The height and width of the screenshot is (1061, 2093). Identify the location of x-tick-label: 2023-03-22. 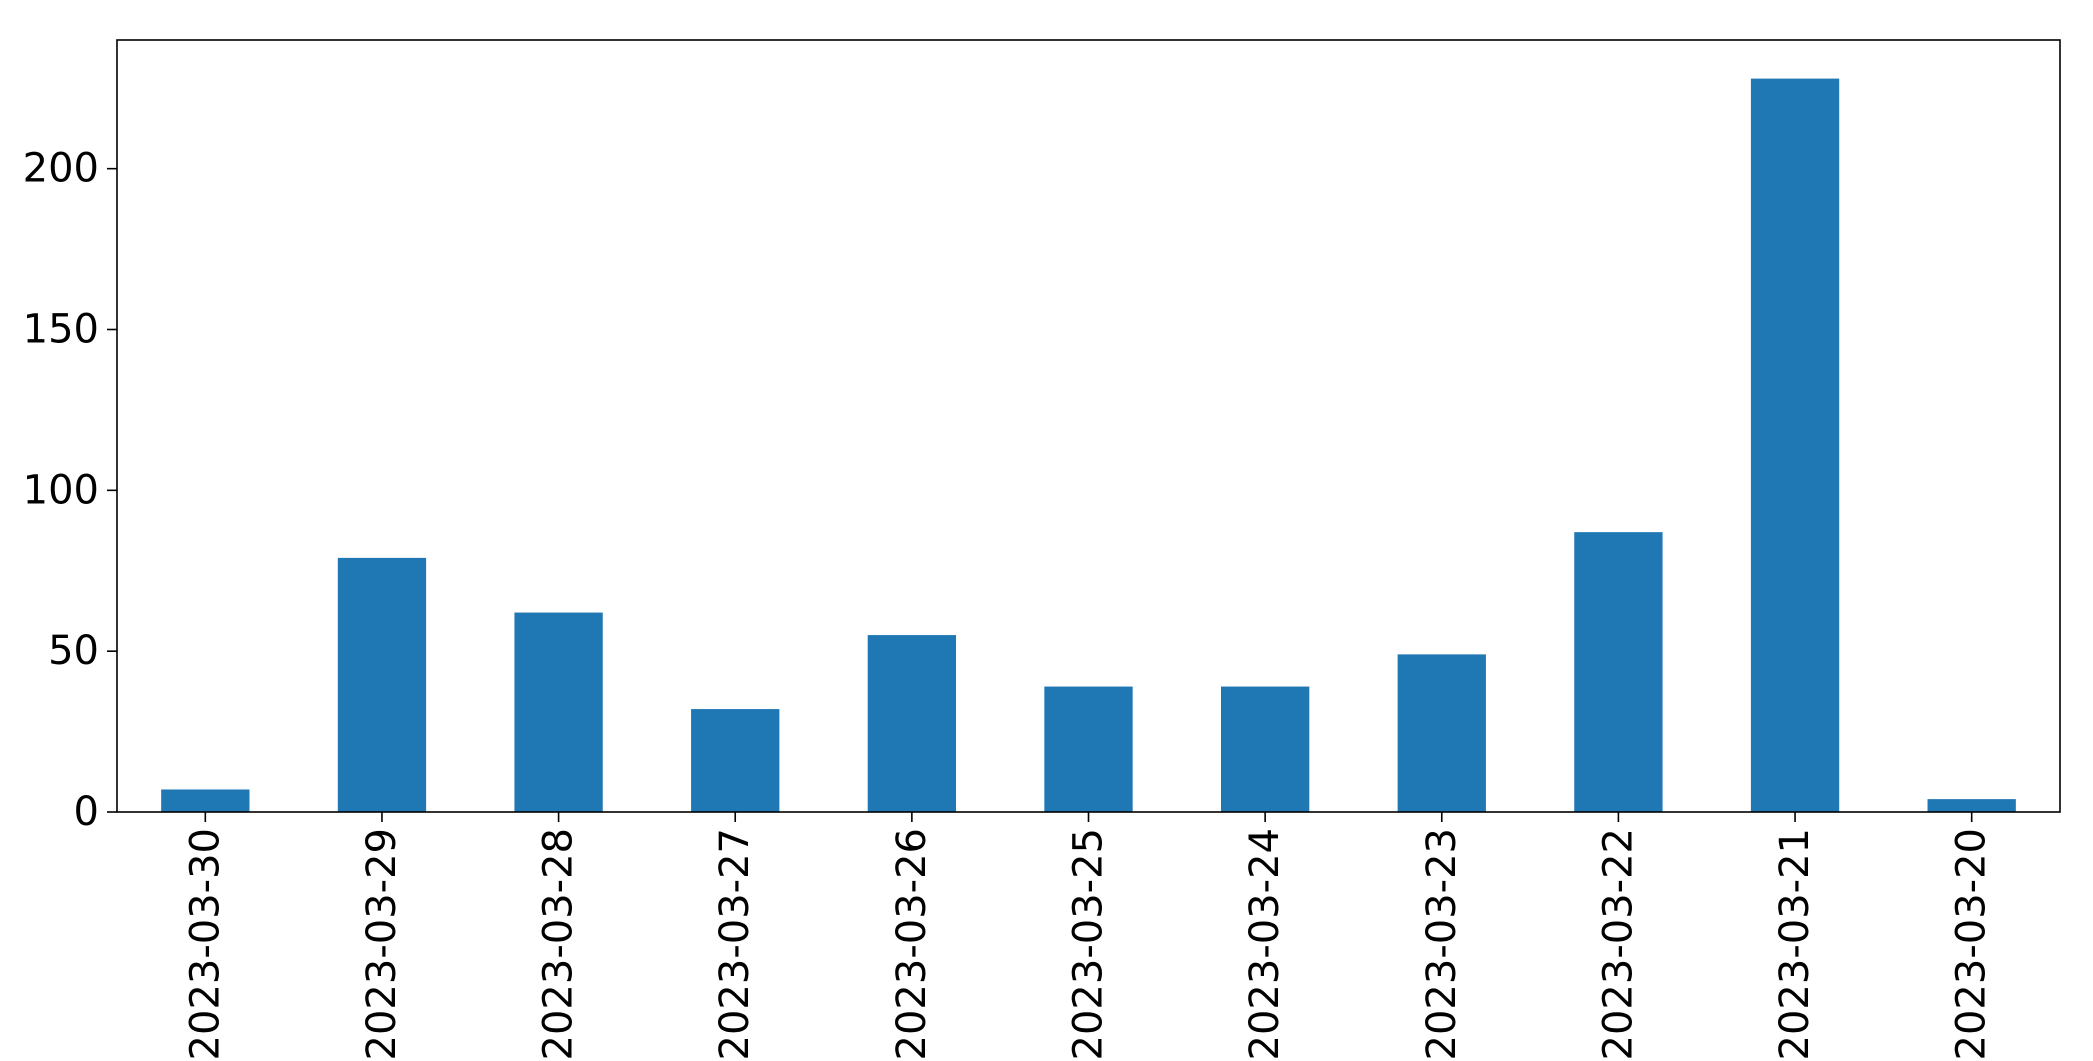
(1618, 944).